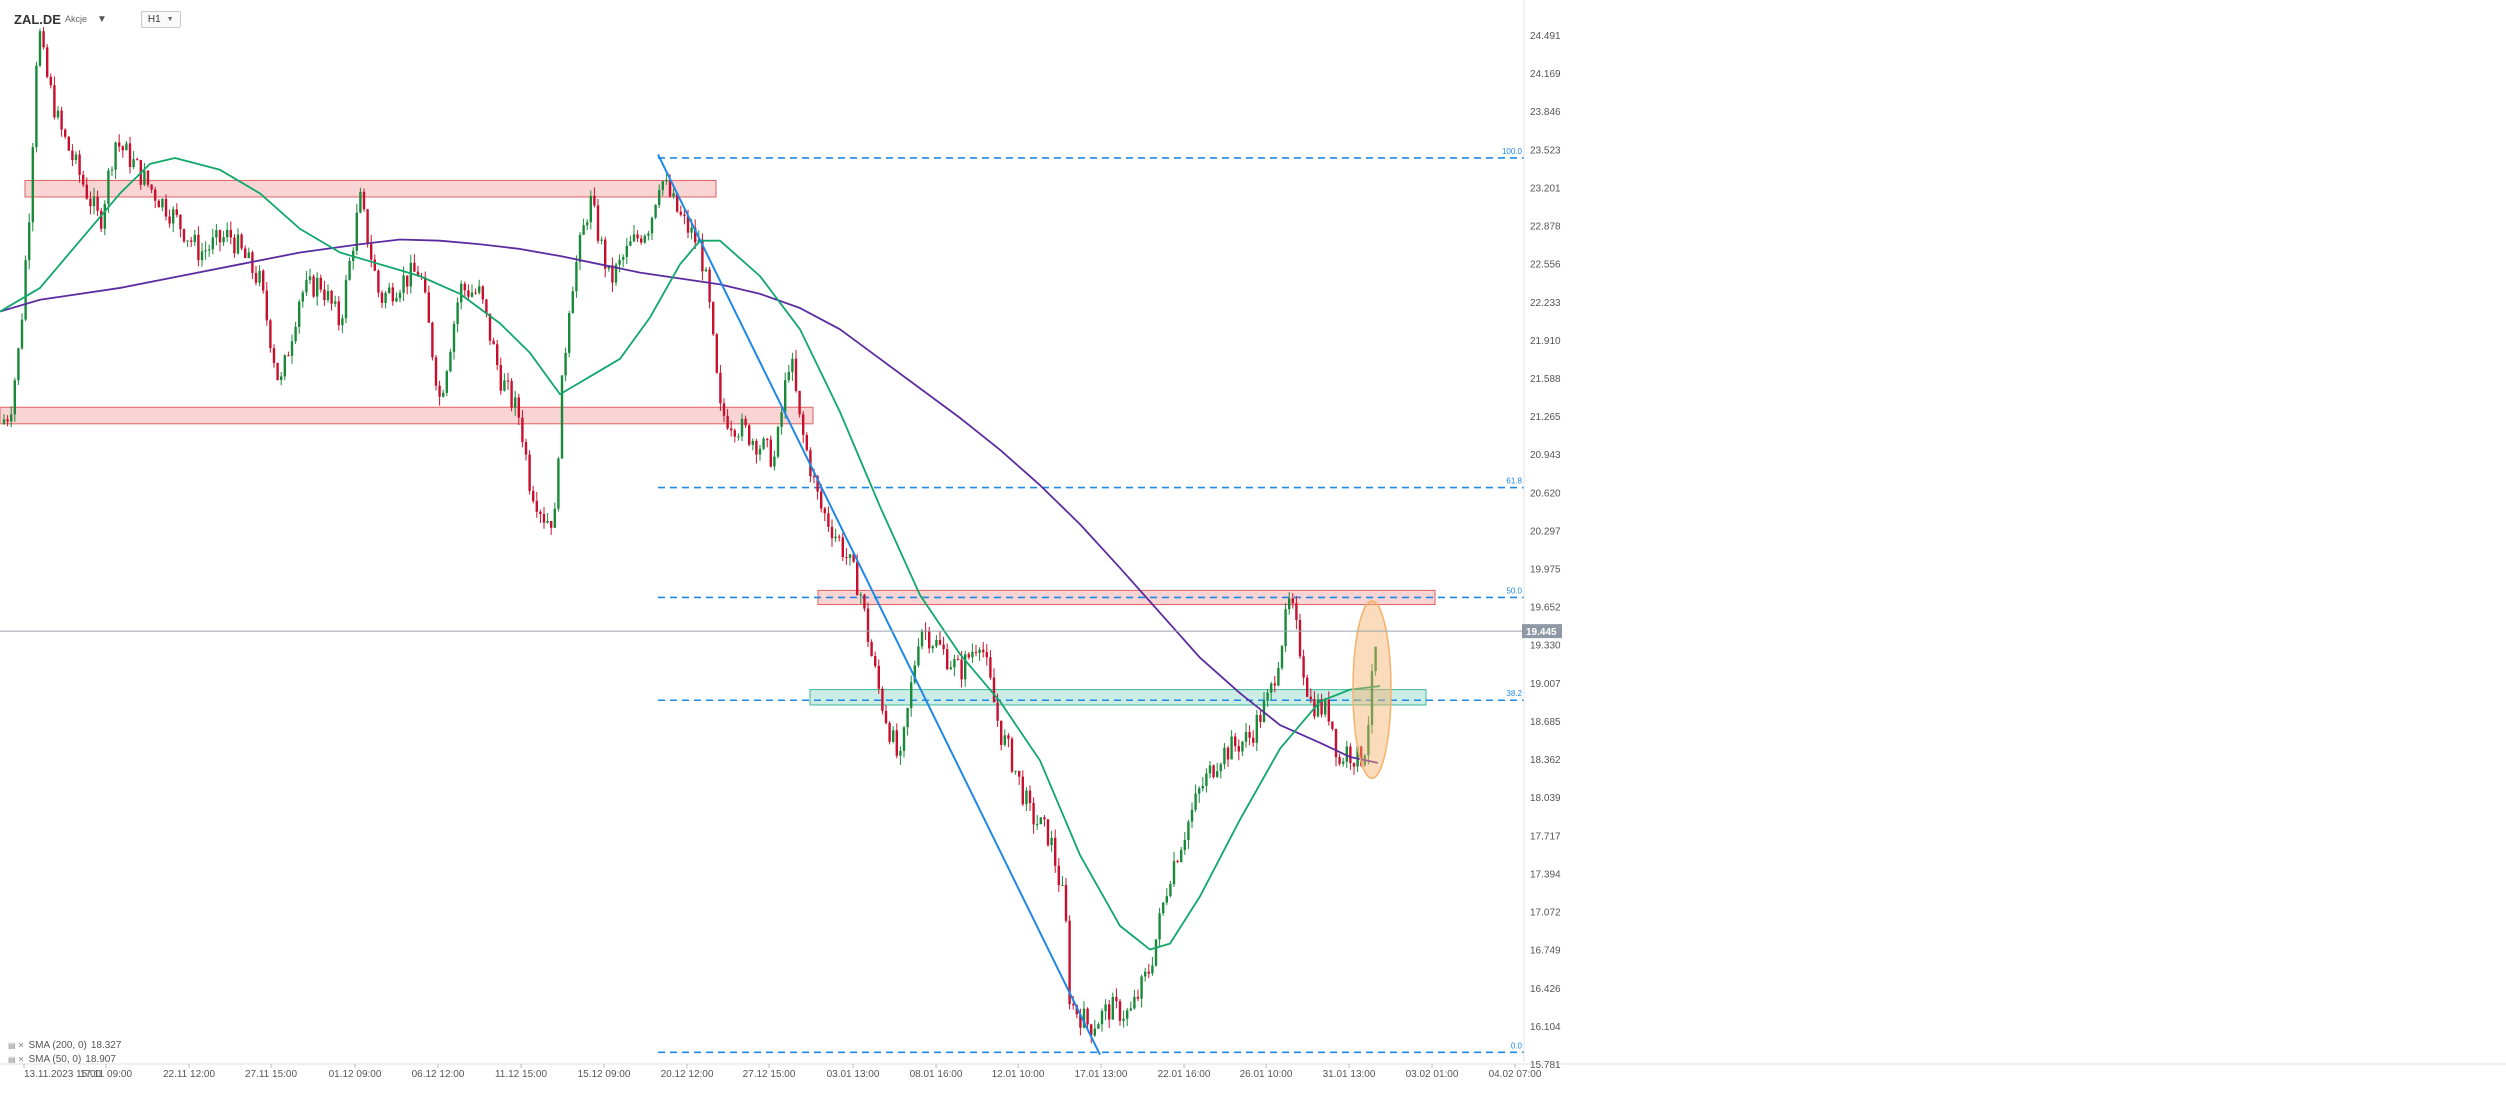 The height and width of the screenshot is (1093, 2506). Describe the element at coordinates (37, 19) in the screenshot. I see `symbol-label: ZAL.DE` at that location.